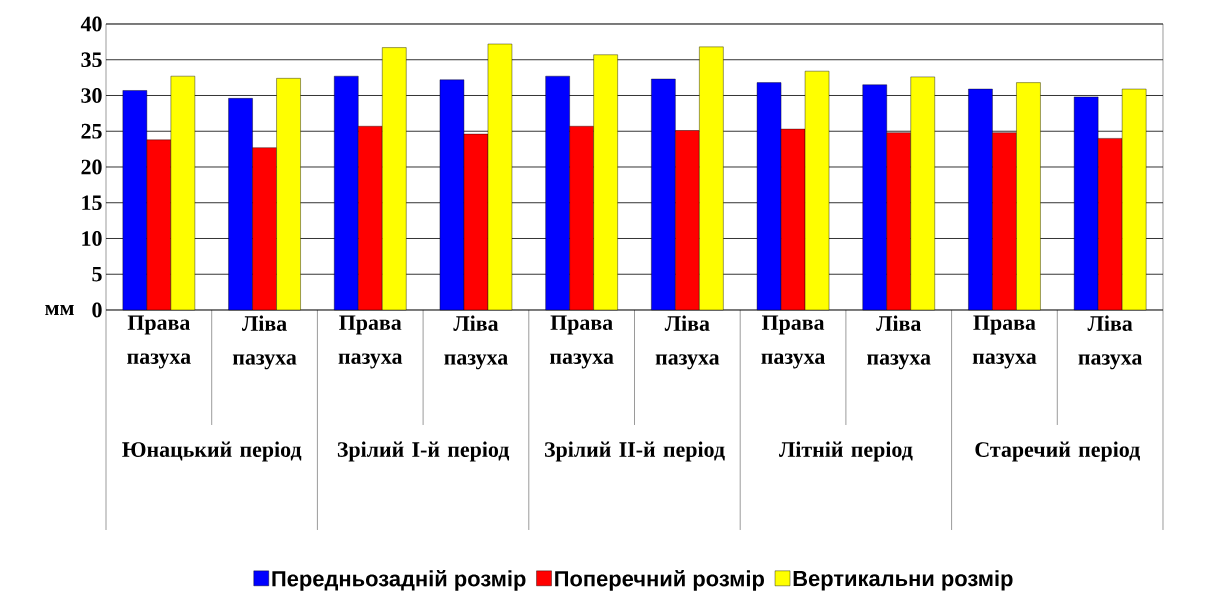 The width and height of the screenshot is (1211, 597). I want to click on y-tick-label: 5, so click(97, 274).